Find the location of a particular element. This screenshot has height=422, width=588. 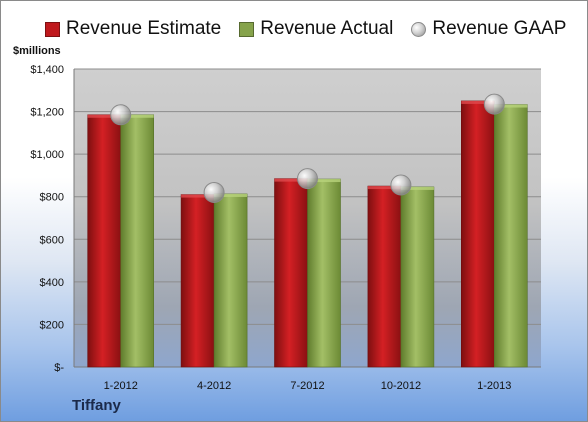

y-tick-label: $1,200 is located at coordinates (47, 113).